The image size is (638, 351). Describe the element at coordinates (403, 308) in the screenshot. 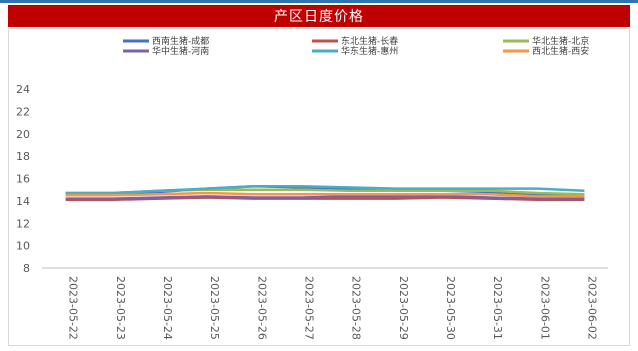

I see `x-tick-label: 2023-05-29` at that location.